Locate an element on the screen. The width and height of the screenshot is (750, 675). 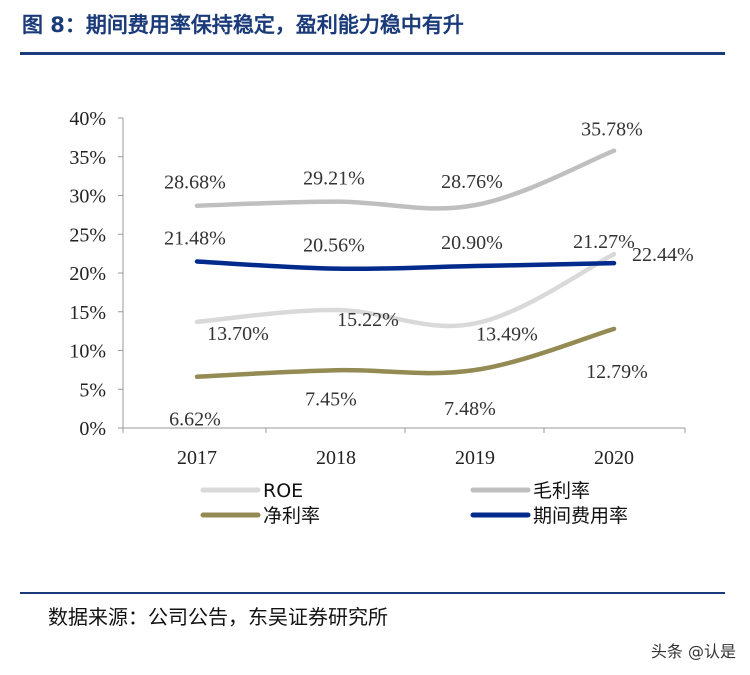
data-label: 12.79% is located at coordinates (617, 372).